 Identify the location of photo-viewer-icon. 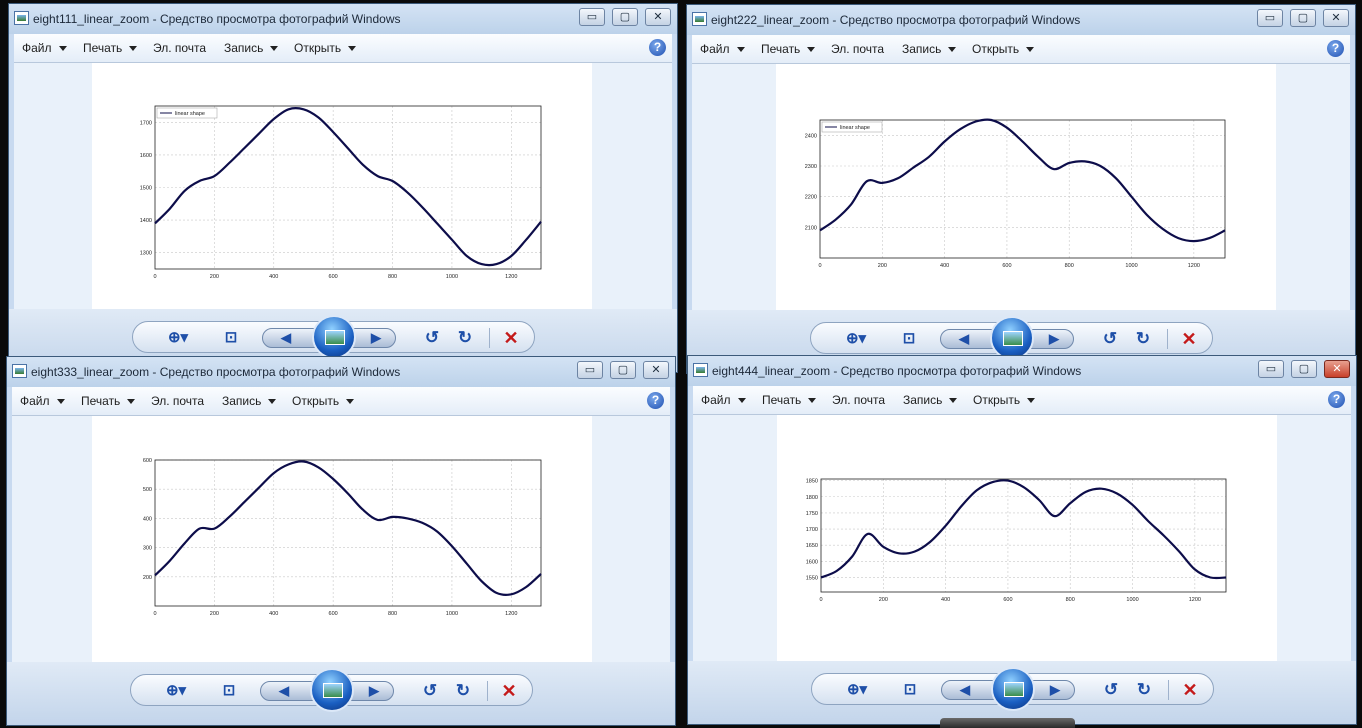
(699, 19).